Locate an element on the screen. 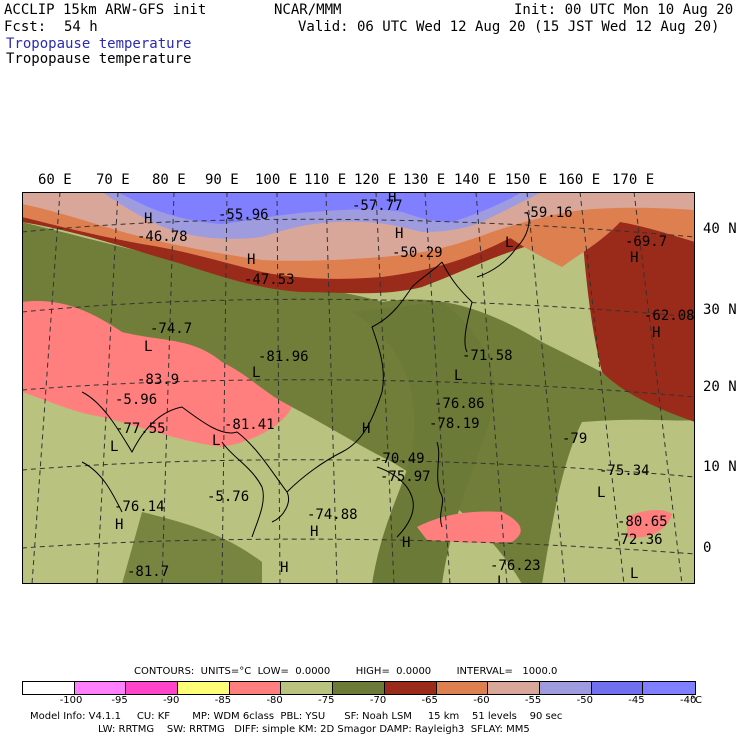  map-annotation: -77.55 is located at coordinates (140, 429).